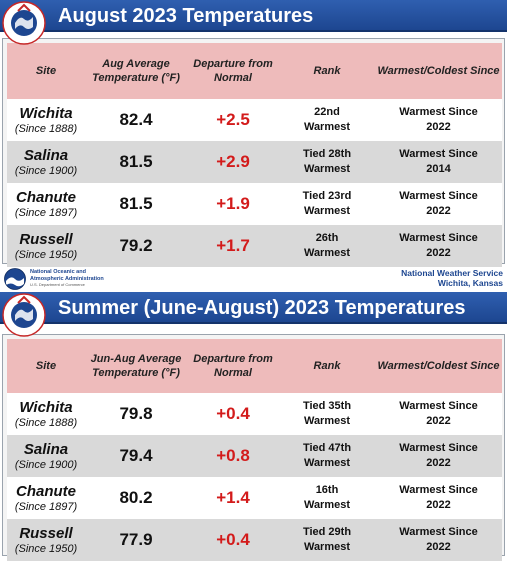 The image size is (507, 561). What do you see at coordinates (327, 246) in the screenshot?
I see `rank-cell: 26th Warmest` at bounding box center [327, 246].